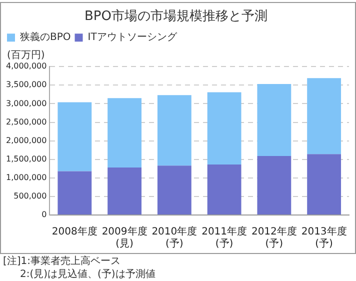 This screenshot has width=356, height=281. What do you see at coordinates (274, 238) in the screenshot?
I see `x-tick-label: 2012年度 (予)` at bounding box center [274, 238].